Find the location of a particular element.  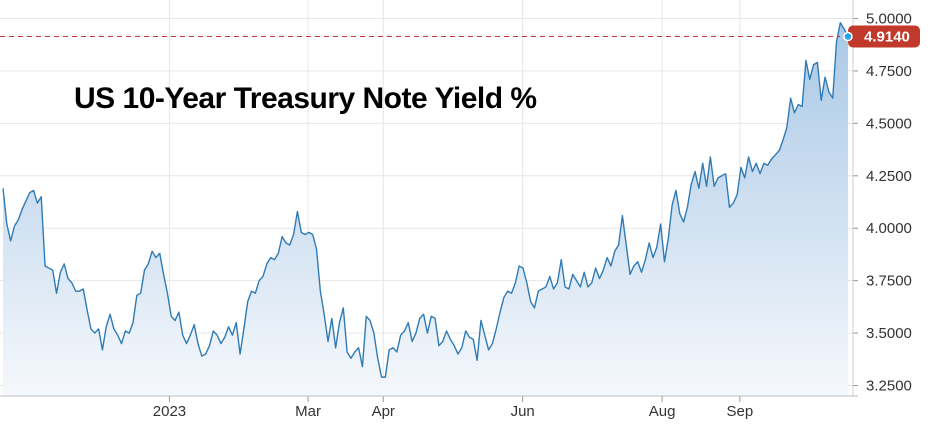

y-tick-label: 4.5000 is located at coordinates (889, 123).